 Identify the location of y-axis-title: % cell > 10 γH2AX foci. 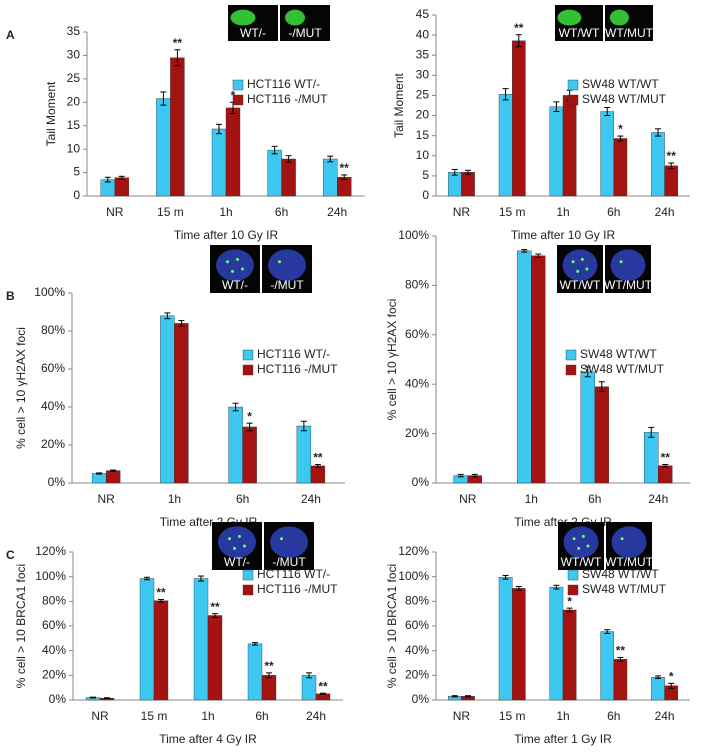
(392, 360).